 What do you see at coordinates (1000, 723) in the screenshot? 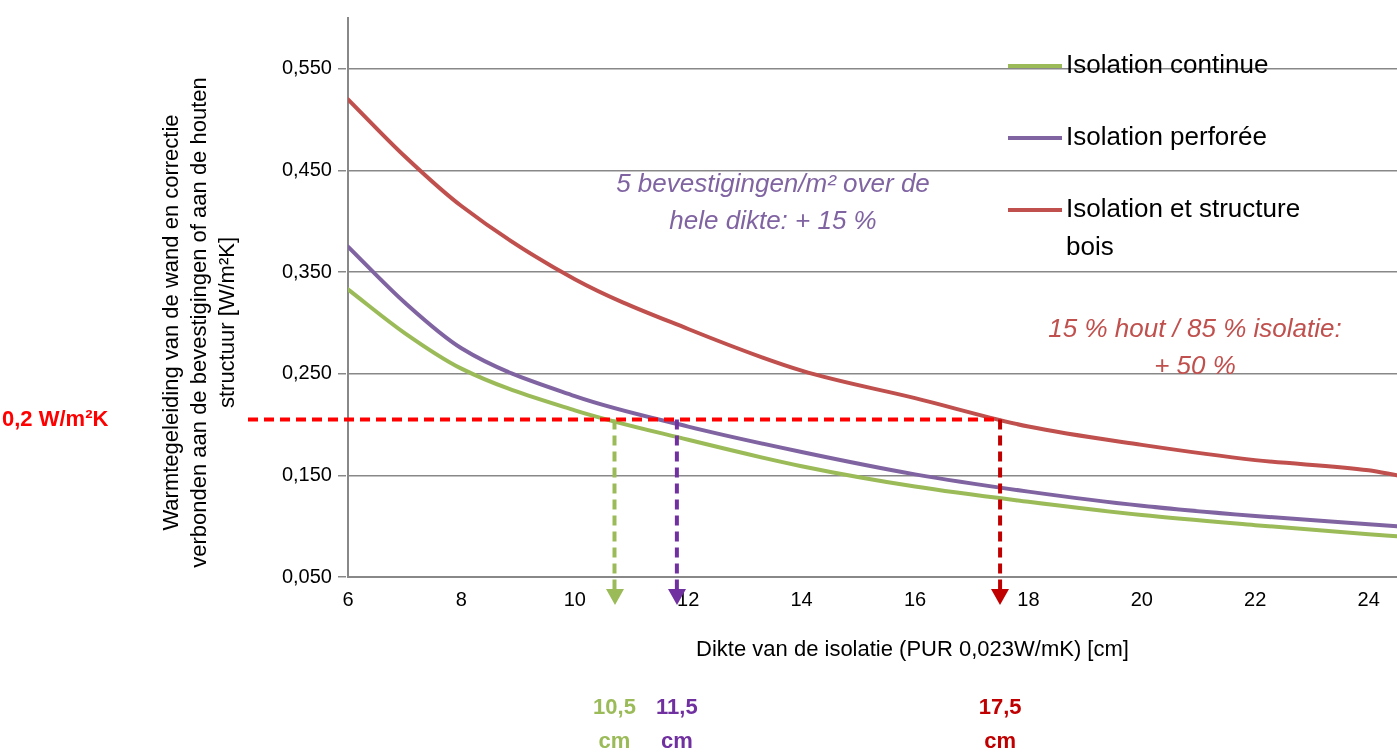
I see `text: 17,5 cm` at bounding box center [1000, 723].